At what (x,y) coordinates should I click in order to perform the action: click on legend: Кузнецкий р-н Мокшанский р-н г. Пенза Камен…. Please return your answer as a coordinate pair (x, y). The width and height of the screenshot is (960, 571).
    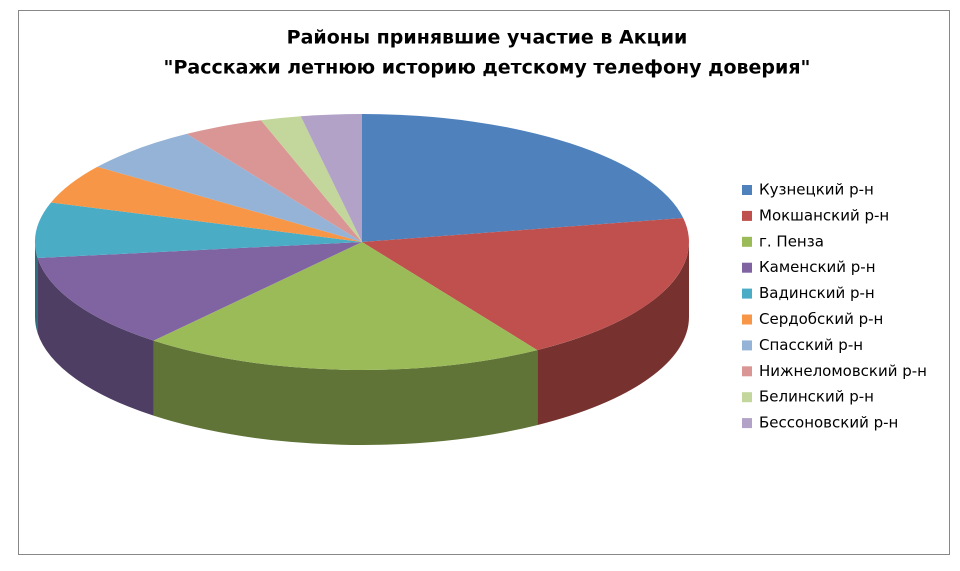
    Looking at the image, I should click on (834, 306).